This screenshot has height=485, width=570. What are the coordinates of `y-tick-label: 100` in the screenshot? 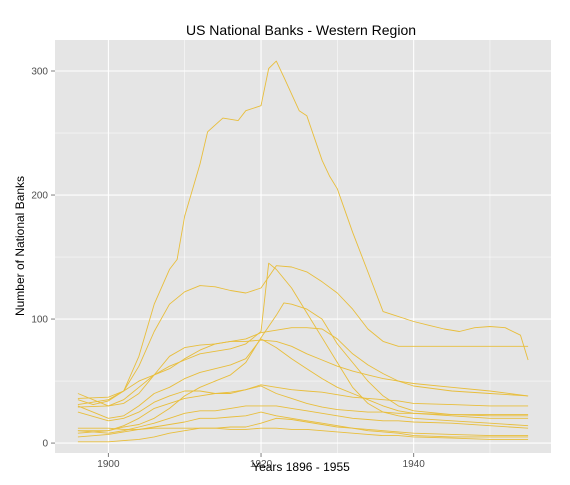 It's located at (39, 320).